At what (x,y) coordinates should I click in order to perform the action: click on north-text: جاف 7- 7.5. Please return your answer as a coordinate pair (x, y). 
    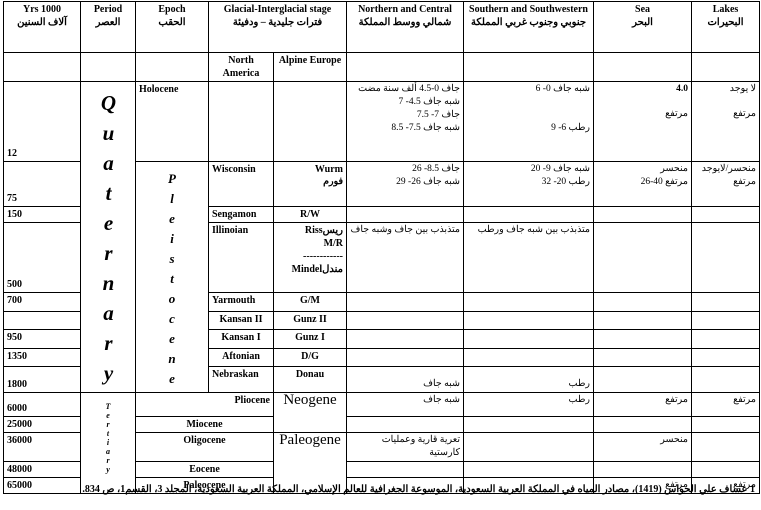
    Looking at the image, I should click on (438, 115).